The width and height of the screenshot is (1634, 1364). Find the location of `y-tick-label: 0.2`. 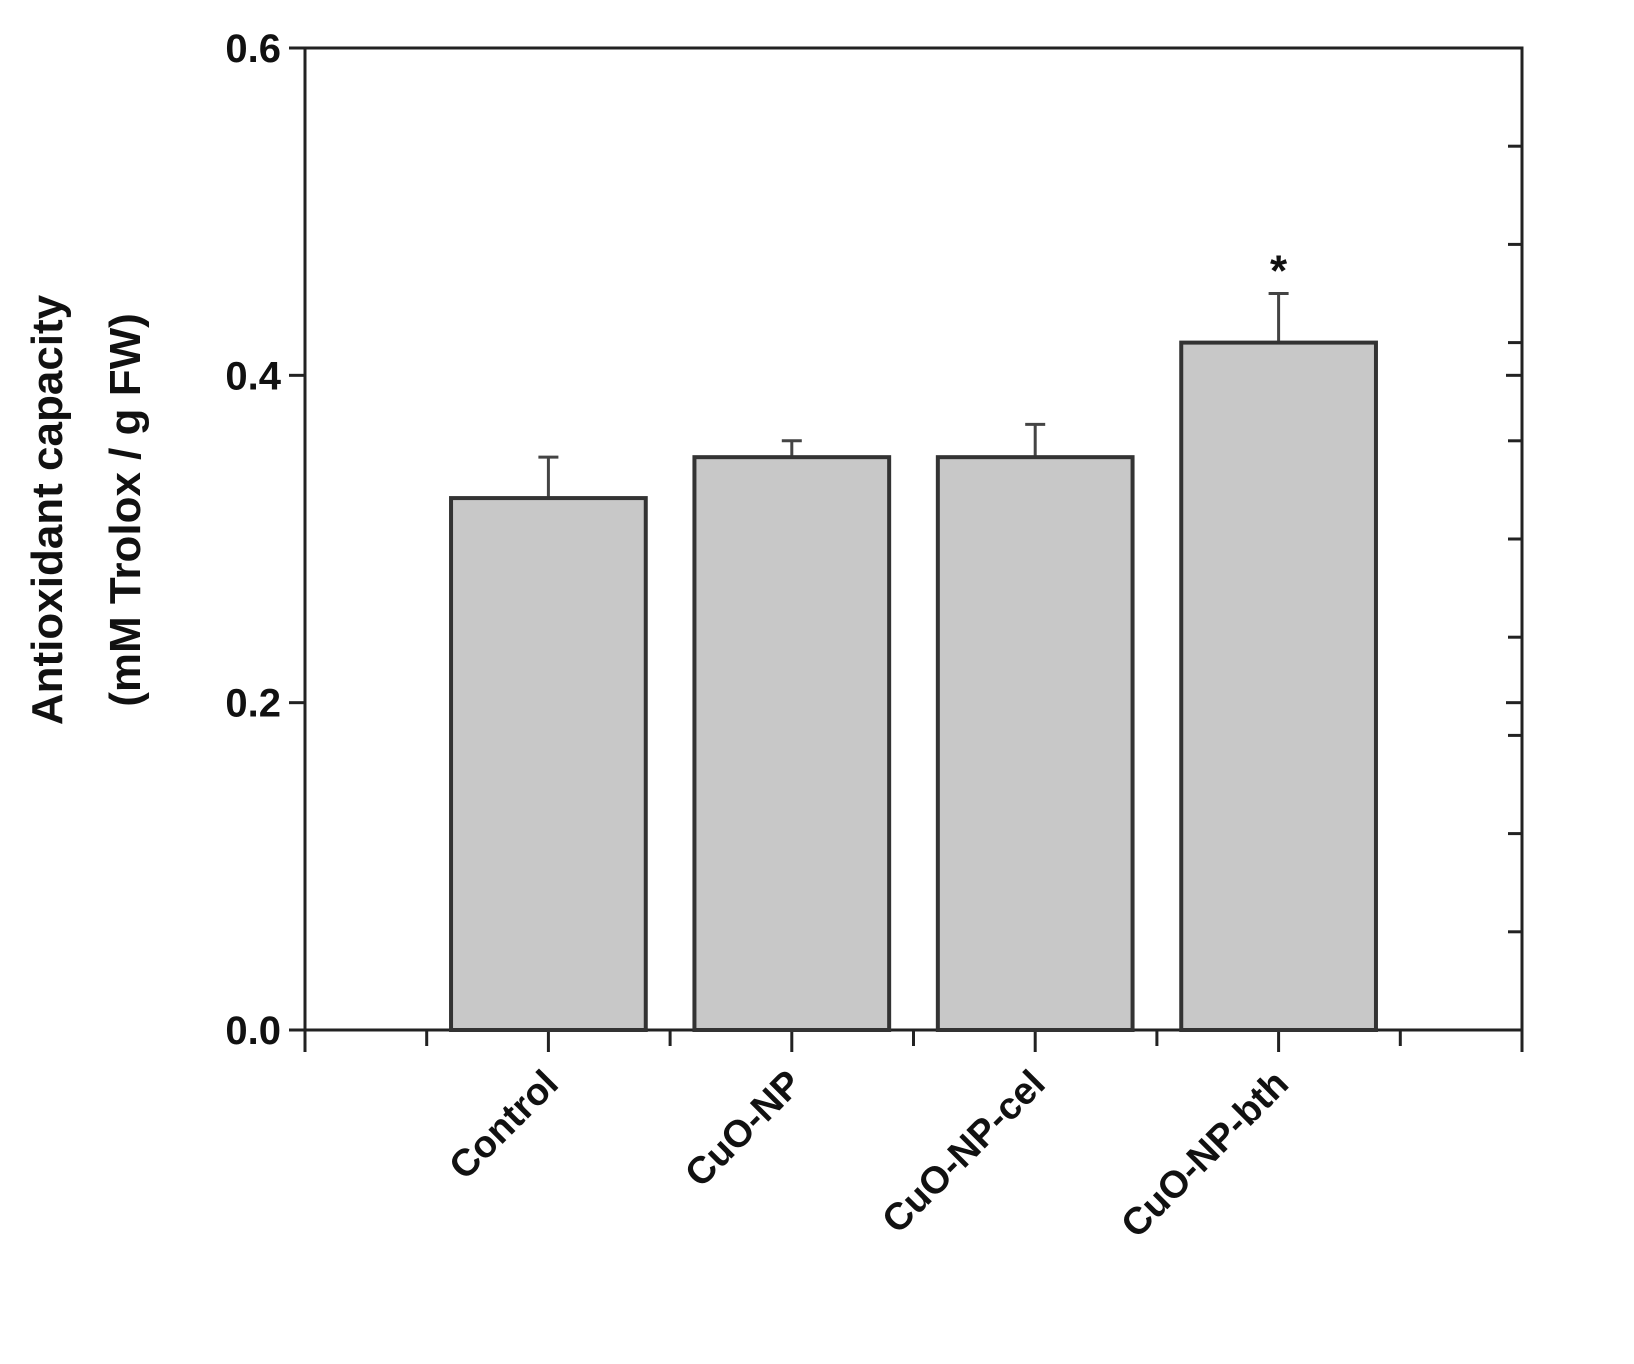

y-tick-label: 0.2 is located at coordinates (253, 704).